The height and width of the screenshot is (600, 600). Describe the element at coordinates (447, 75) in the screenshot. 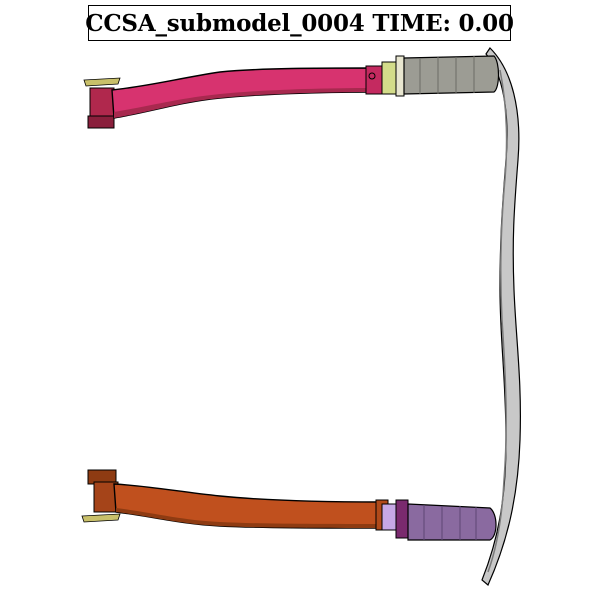

I see `upper-crush-can-folds` at that location.